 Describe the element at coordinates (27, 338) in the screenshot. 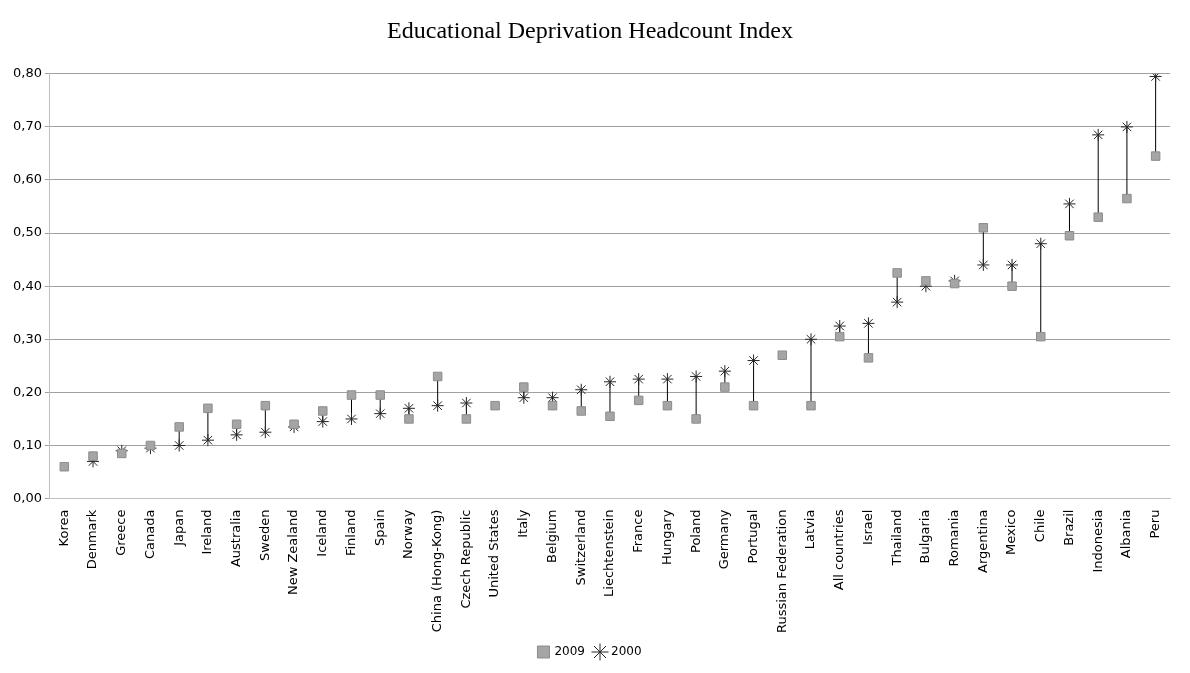

I see `y-tick-label: 0,30` at that location.